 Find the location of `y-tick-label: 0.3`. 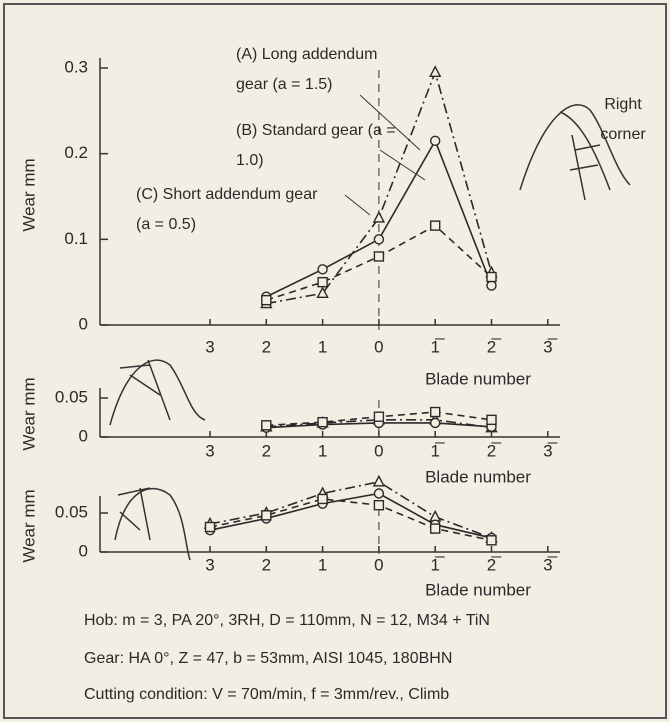

y-tick-label: 0.3 is located at coordinates (76, 66).